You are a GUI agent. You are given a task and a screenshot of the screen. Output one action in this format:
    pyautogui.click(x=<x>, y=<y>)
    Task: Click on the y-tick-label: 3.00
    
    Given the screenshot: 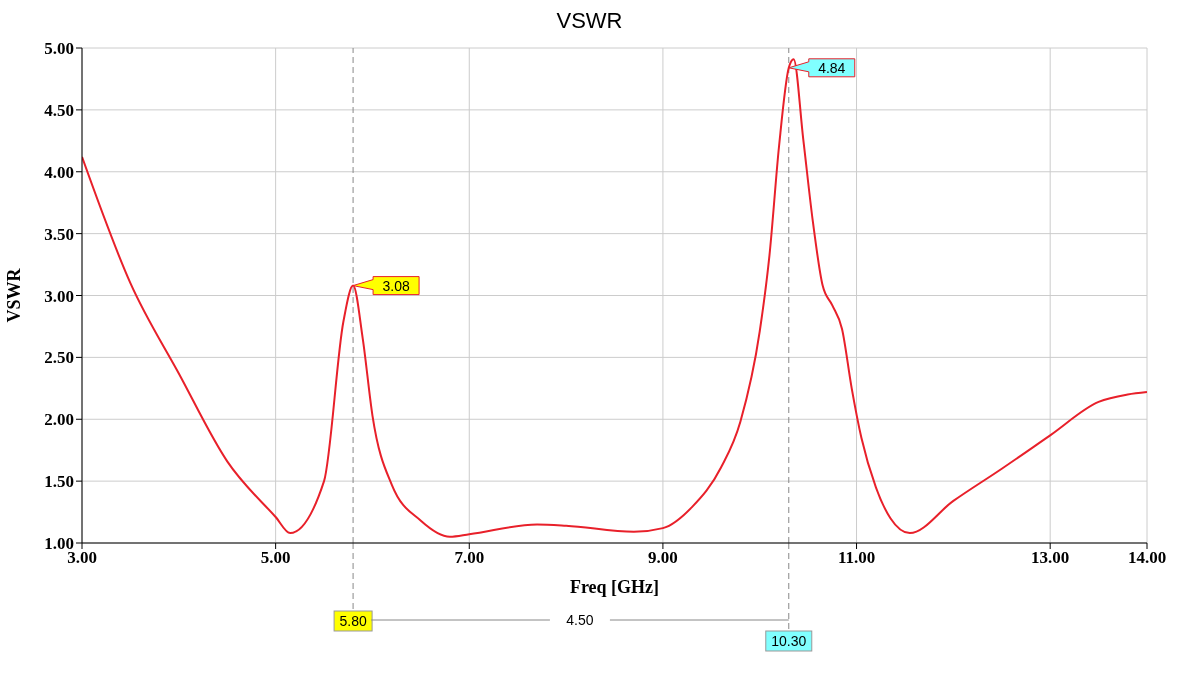 What is the action you would take?
    pyautogui.click(x=59, y=296)
    